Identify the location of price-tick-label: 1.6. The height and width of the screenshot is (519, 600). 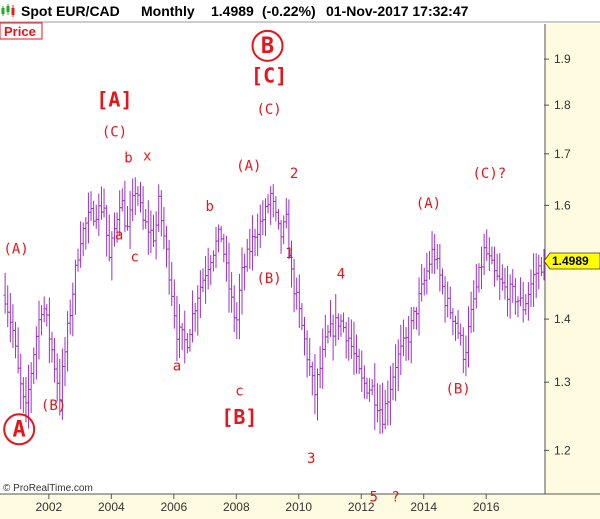
(562, 205).